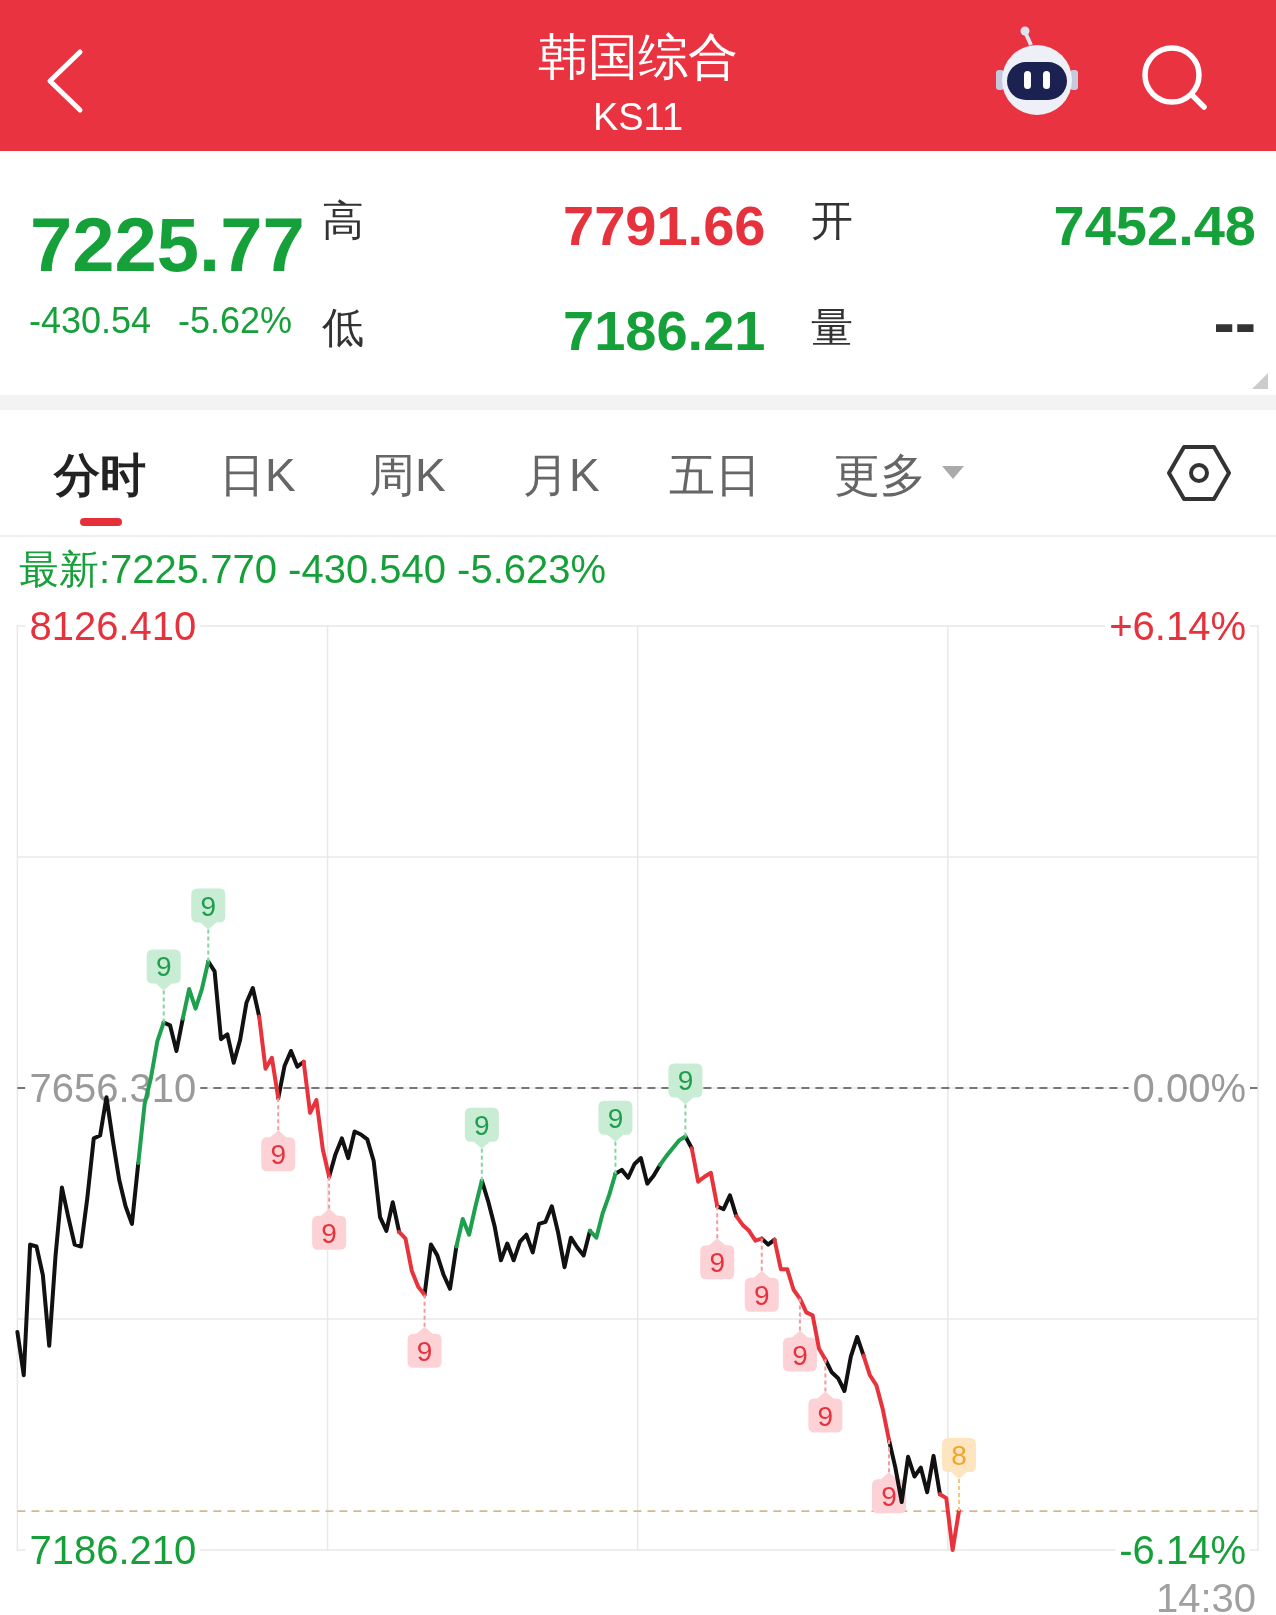 This screenshot has width=1276, height=1615. Describe the element at coordinates (1154, 225) in the screenshot. I see `text: 7452.48` at that location.